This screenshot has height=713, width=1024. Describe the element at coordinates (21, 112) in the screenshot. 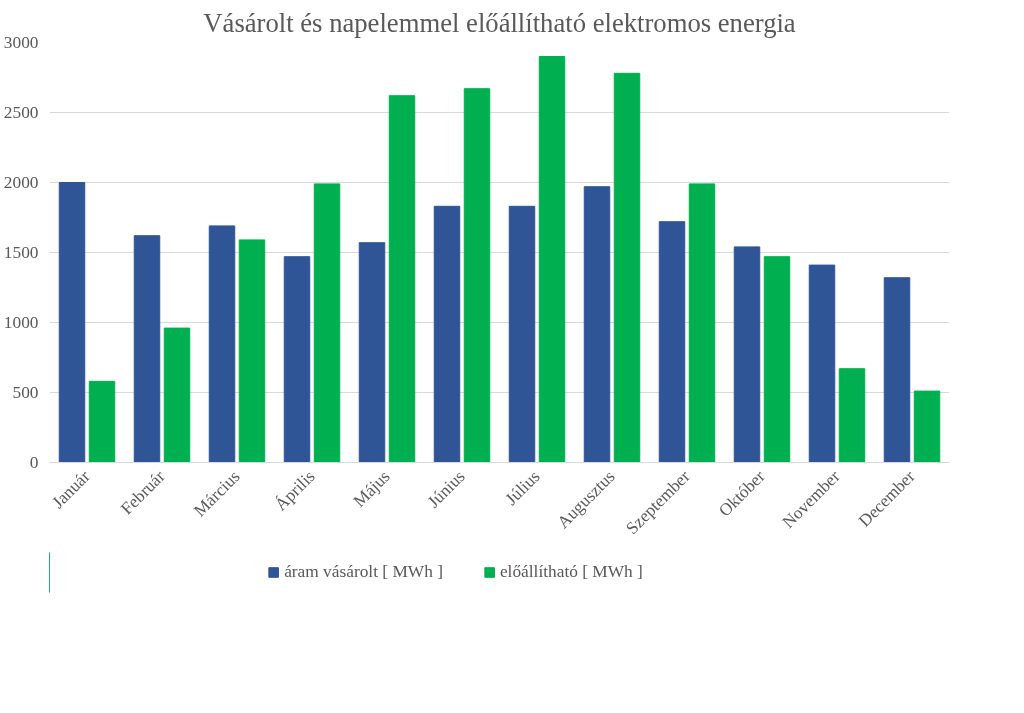

I see `y-tick-label: 2500` at that location.